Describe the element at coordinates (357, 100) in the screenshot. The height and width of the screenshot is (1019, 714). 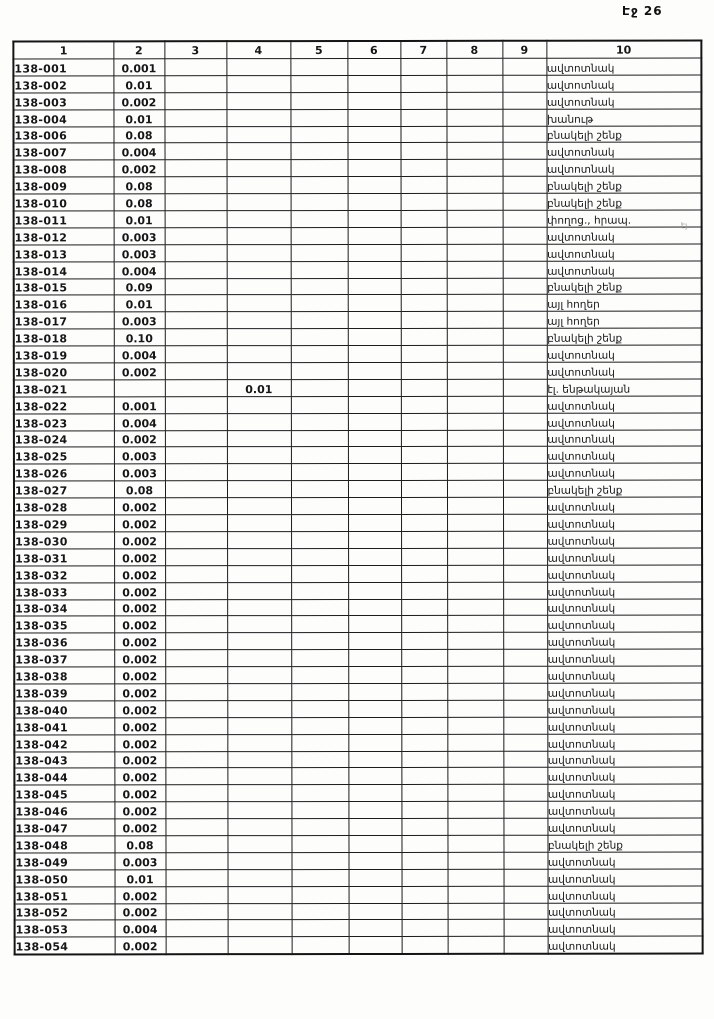
I see `table-row: 138-003 0.002 ավտոտնակ` at that location.